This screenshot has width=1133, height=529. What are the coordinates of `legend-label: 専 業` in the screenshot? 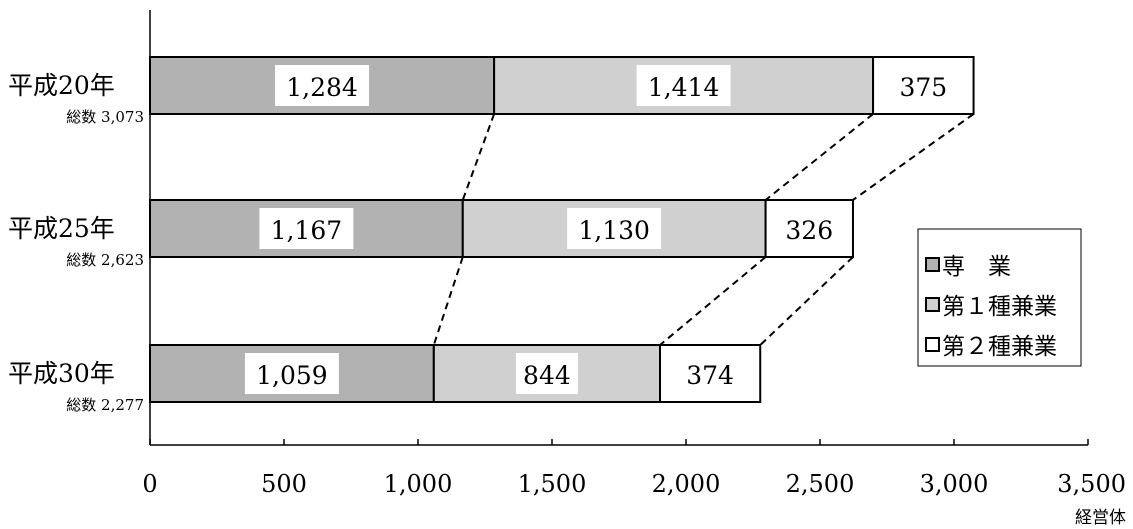 It's located at (976, 267).